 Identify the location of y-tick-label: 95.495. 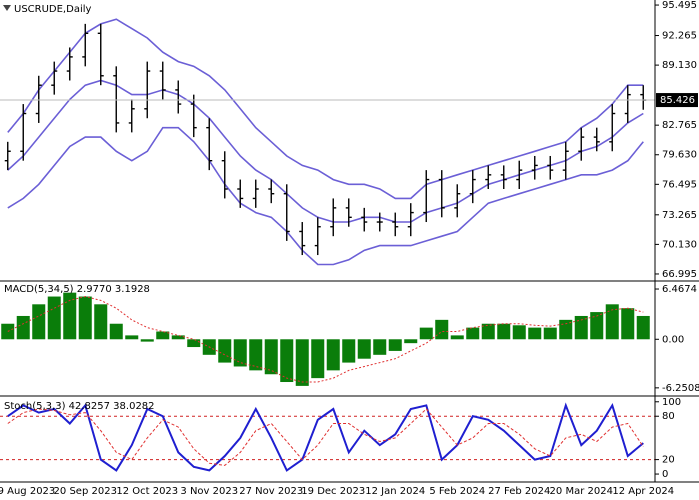
(679, 5).